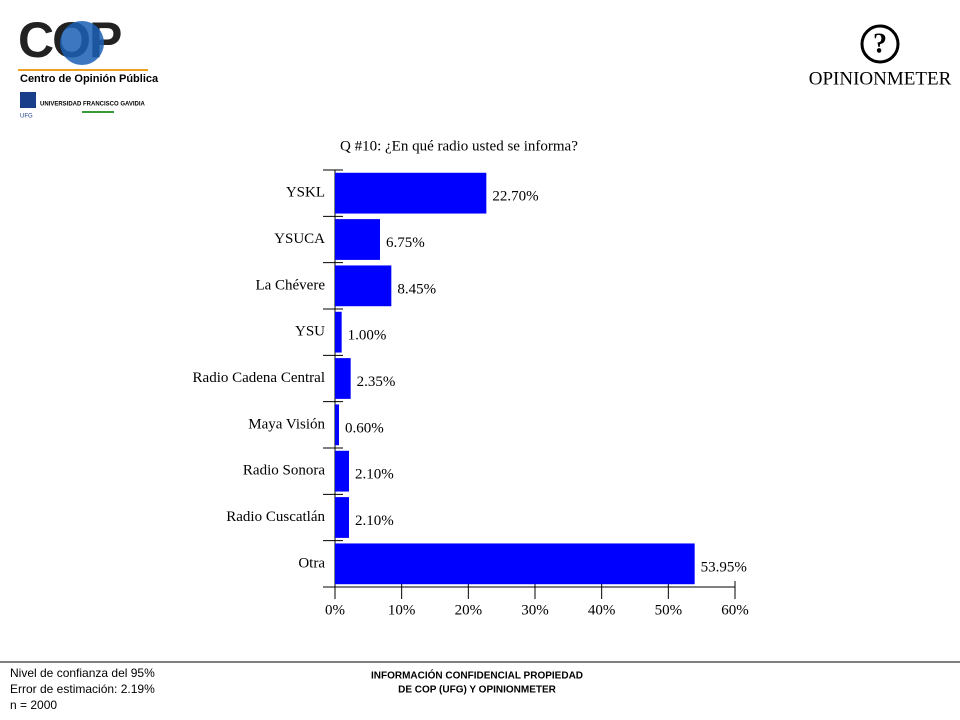 The image size is (960, 720). I want to click on ufg-short: UFG, so click(26, 117).